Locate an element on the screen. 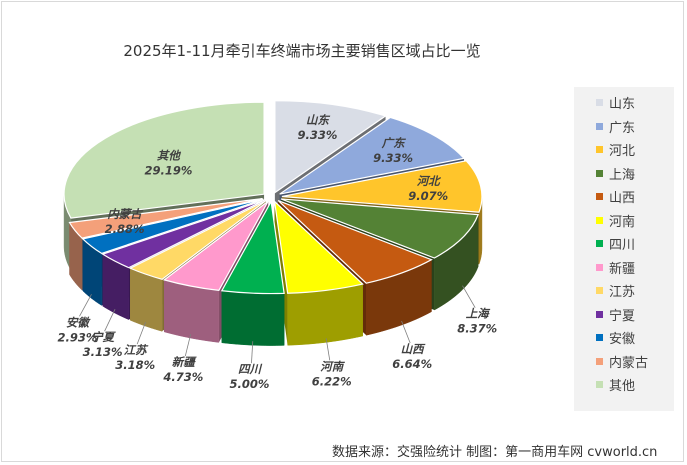 The image size is (687, 465). data-label-value: 3.18% is located at coordinates (135, 365).